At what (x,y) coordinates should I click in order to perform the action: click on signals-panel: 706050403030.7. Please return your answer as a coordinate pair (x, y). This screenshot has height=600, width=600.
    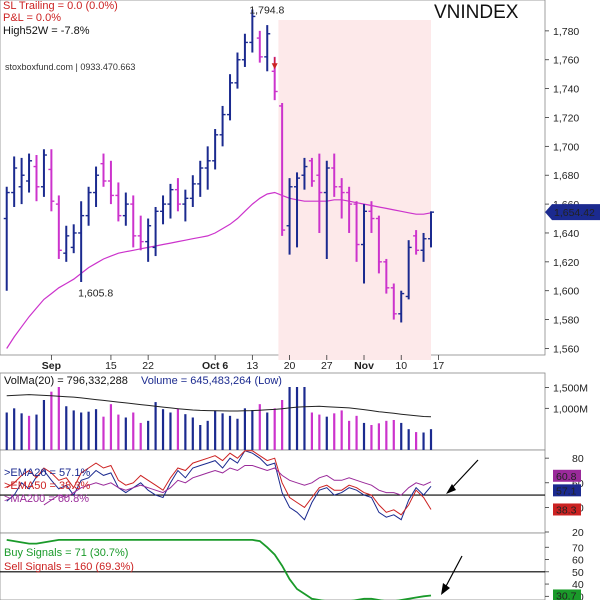
    Looking at the image, I should click on (292, 569).